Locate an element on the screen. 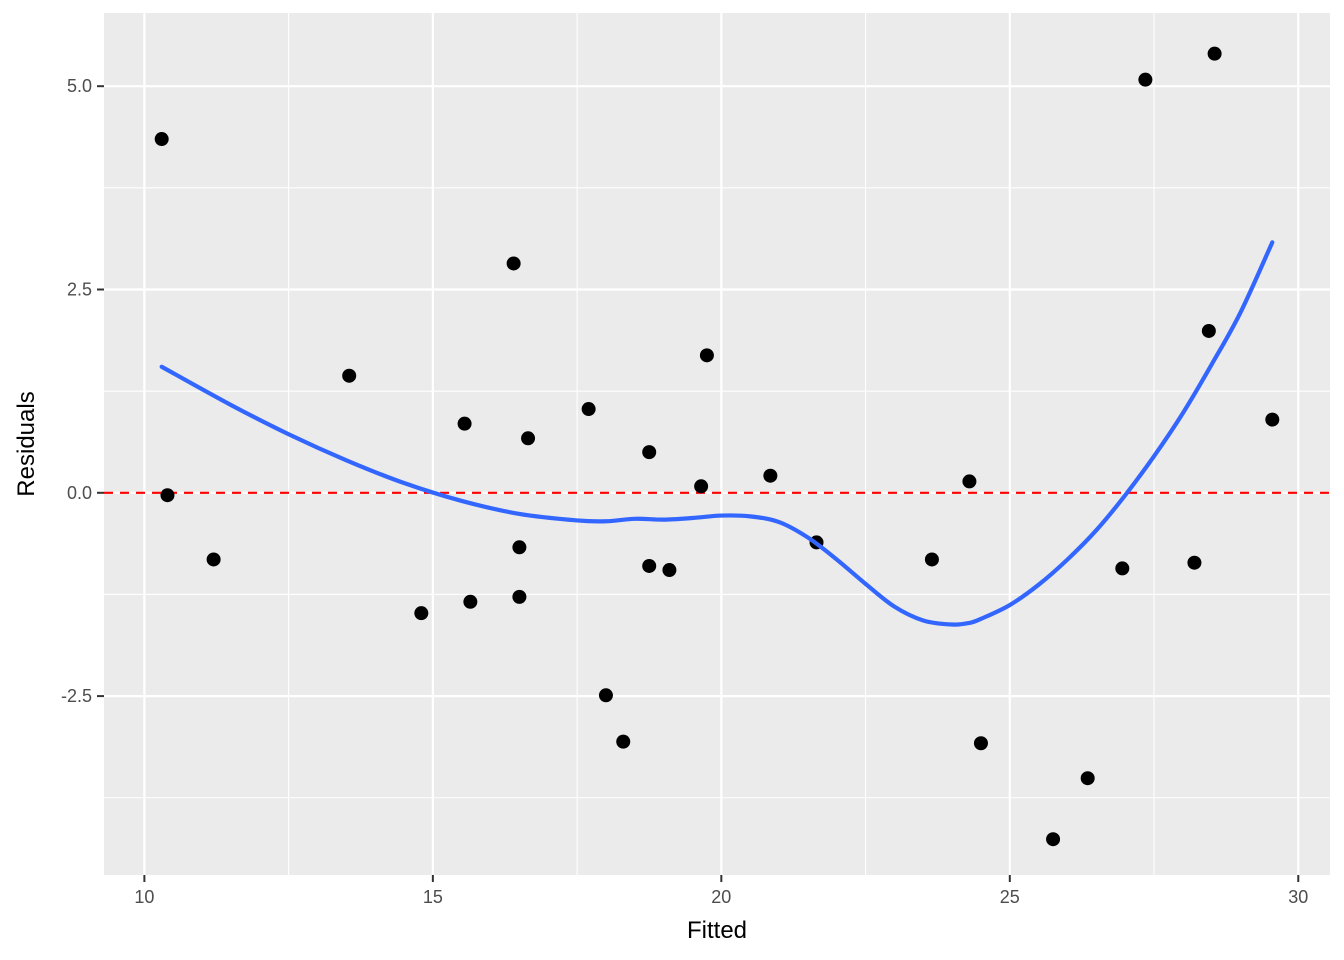 Image resolution: width=1344 pixels, height=960 pixels. y-axis-ticks is located at coordinates (100, 391).